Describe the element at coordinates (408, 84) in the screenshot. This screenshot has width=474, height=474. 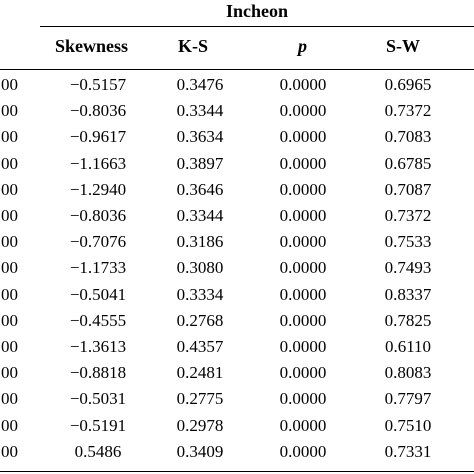
I see `sw-cell: 0.6965` at that location.